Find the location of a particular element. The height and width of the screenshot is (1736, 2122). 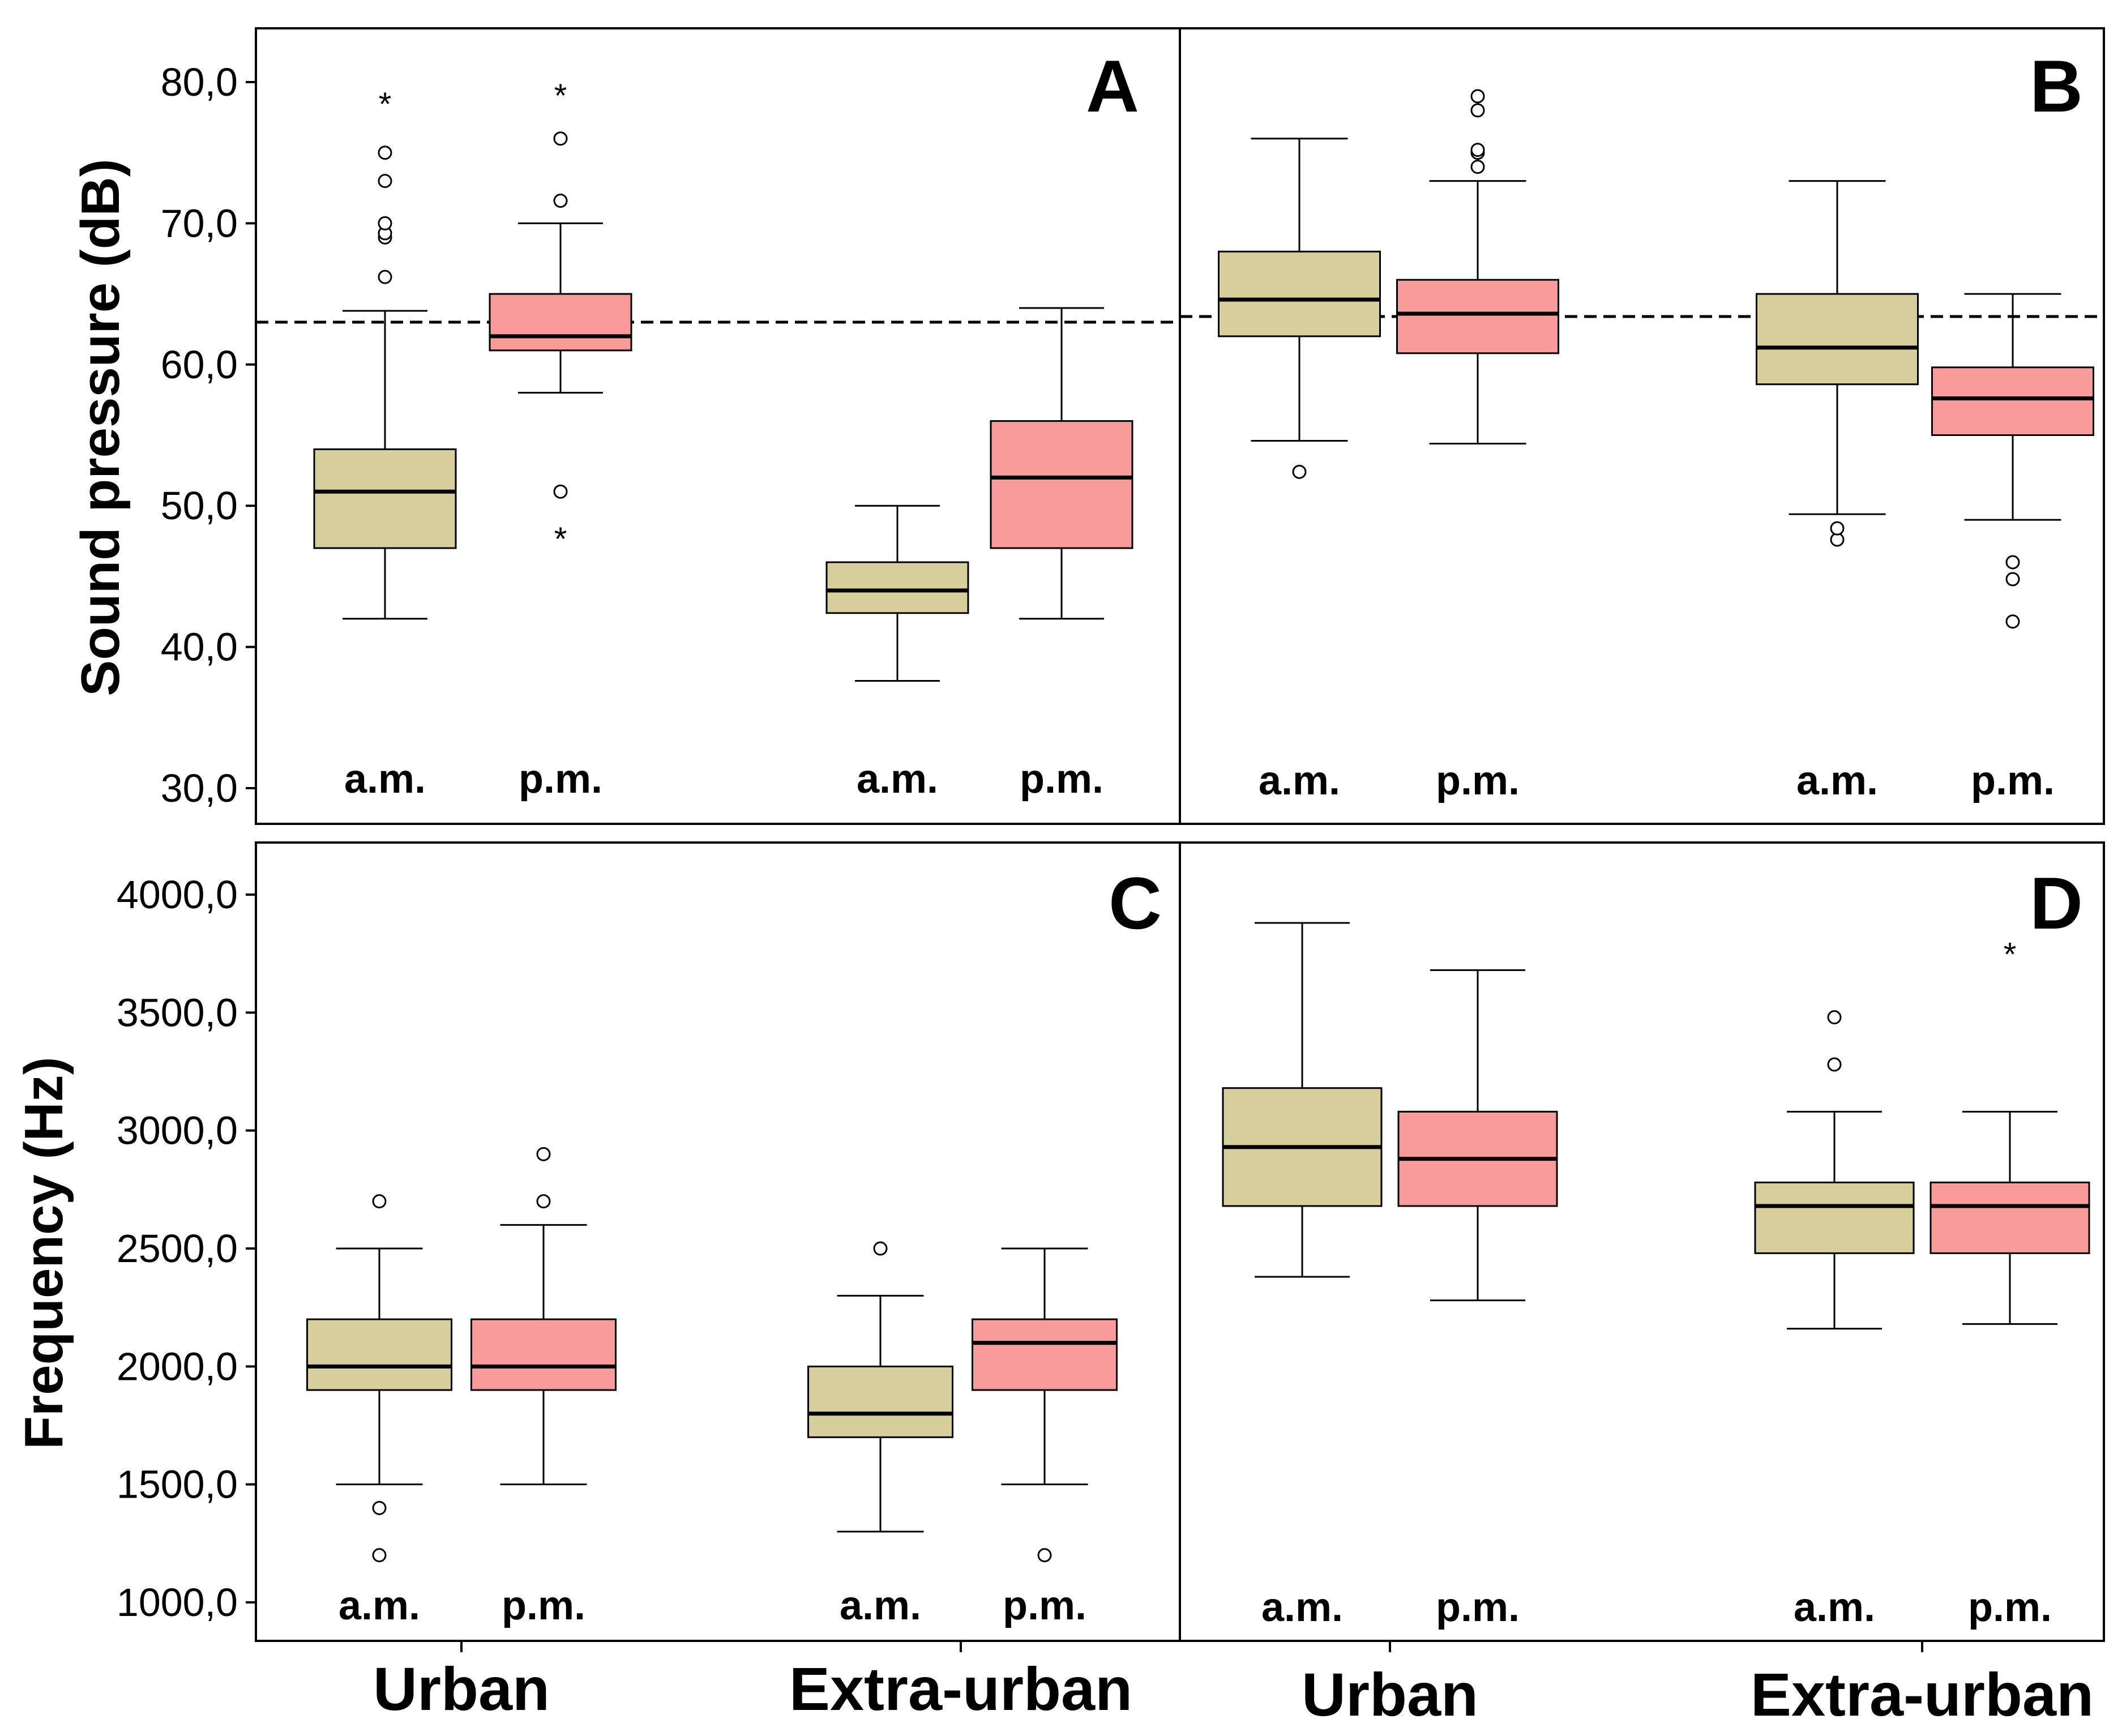

box-group-a-urban-pm: * * p.m. is located at coordinates (560, 440).